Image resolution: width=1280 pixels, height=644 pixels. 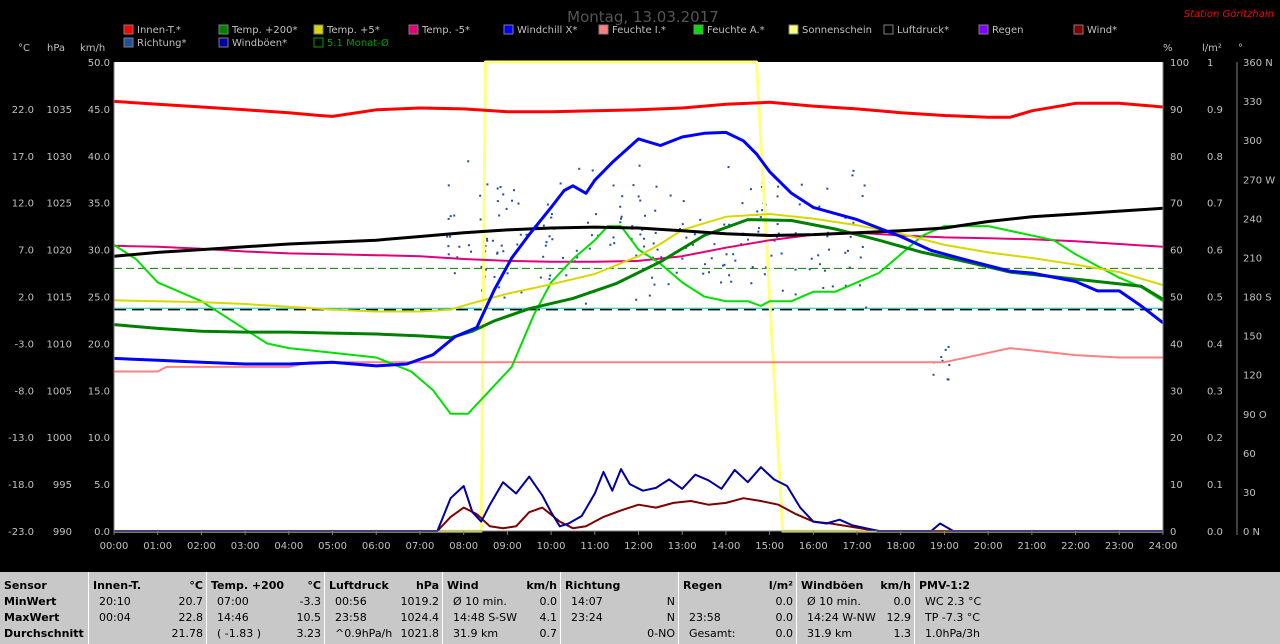 I want to click on x-tick-label: 18:00, so click(x=900, y=546).